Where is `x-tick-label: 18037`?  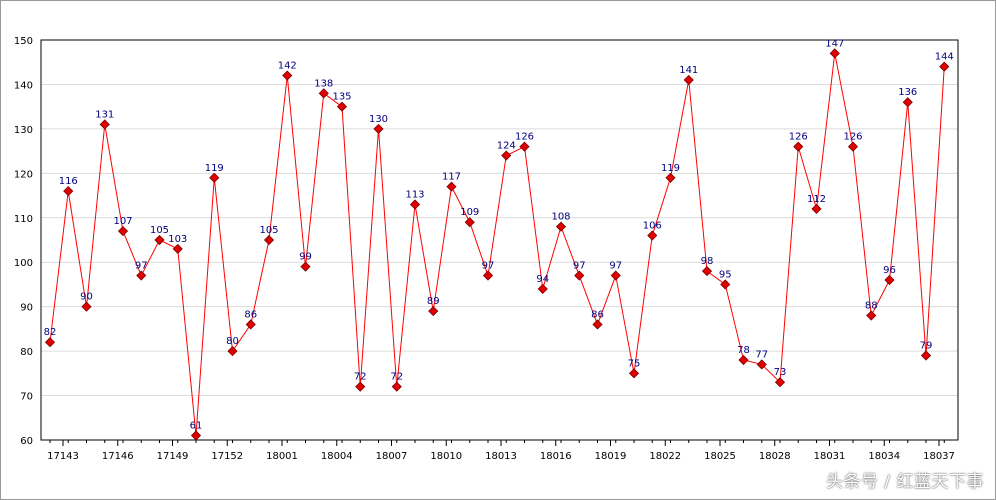
x-tick-label: 18037 is located at coordinates (939, 456).